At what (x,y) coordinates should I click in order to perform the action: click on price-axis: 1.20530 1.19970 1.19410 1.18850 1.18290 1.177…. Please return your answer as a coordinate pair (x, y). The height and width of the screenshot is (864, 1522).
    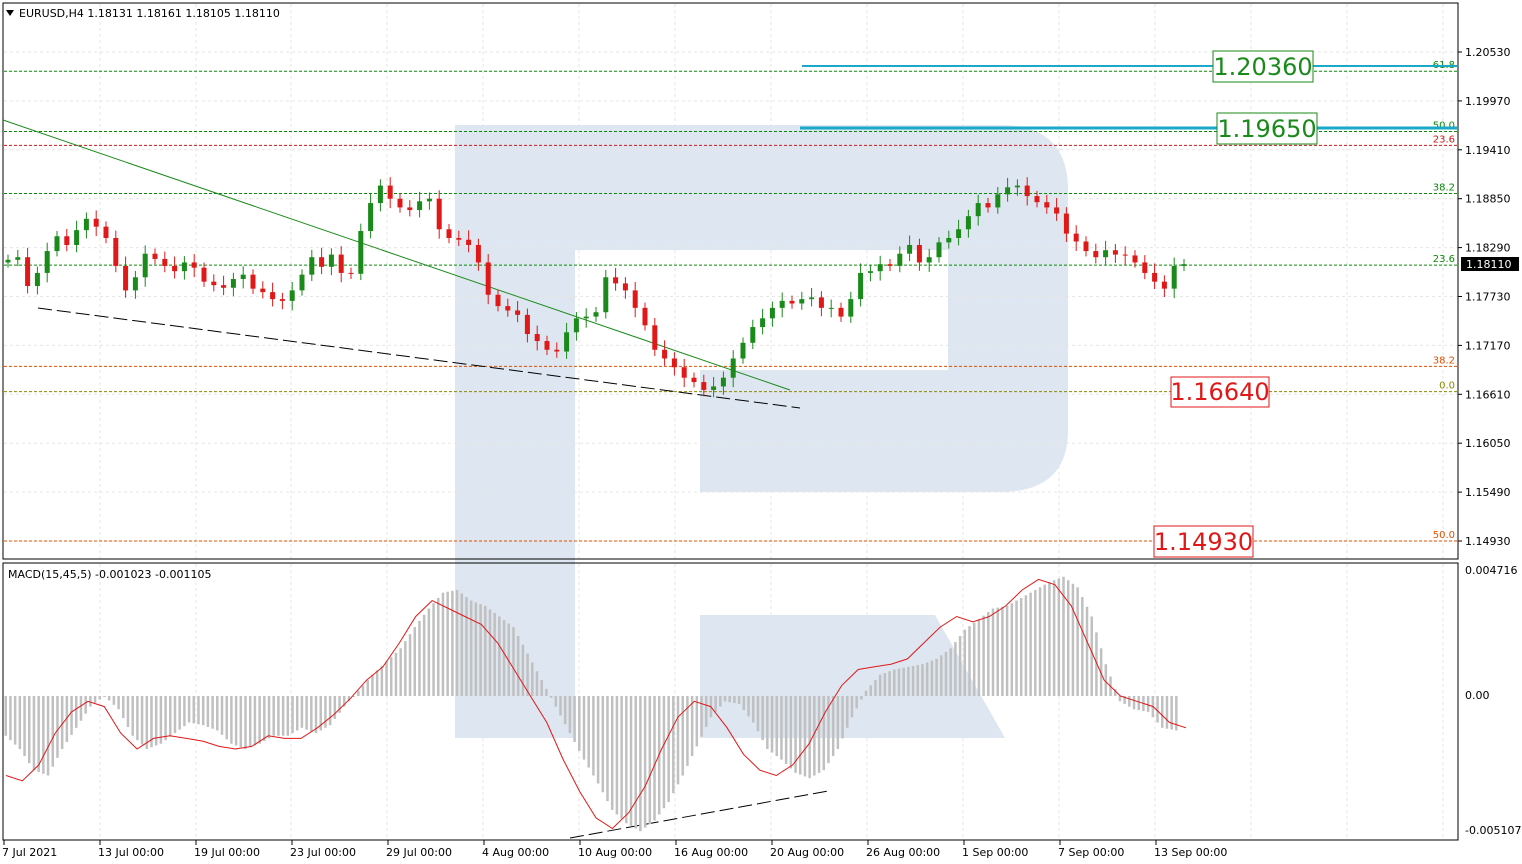
    Looking at the image, I should click on (1484, 297).